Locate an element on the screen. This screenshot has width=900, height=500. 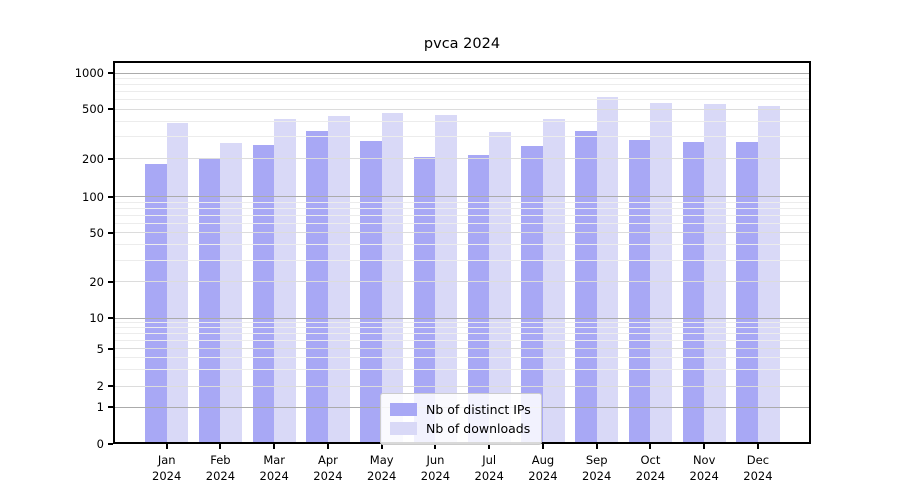
bar-jul-distinct-ips is located at coordinates (478, 299).